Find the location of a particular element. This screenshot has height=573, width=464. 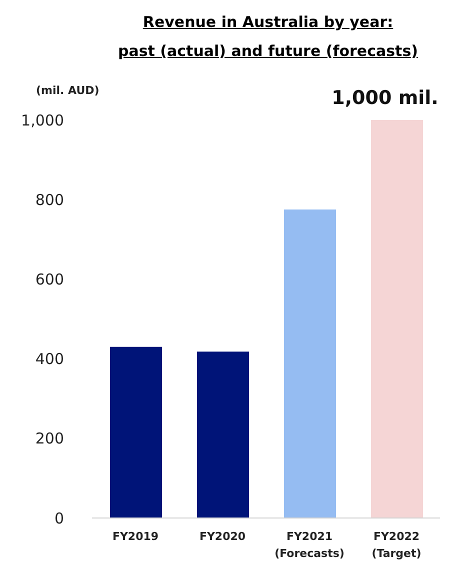

y-tick-label: 400 is located at coordinates (49, 359).